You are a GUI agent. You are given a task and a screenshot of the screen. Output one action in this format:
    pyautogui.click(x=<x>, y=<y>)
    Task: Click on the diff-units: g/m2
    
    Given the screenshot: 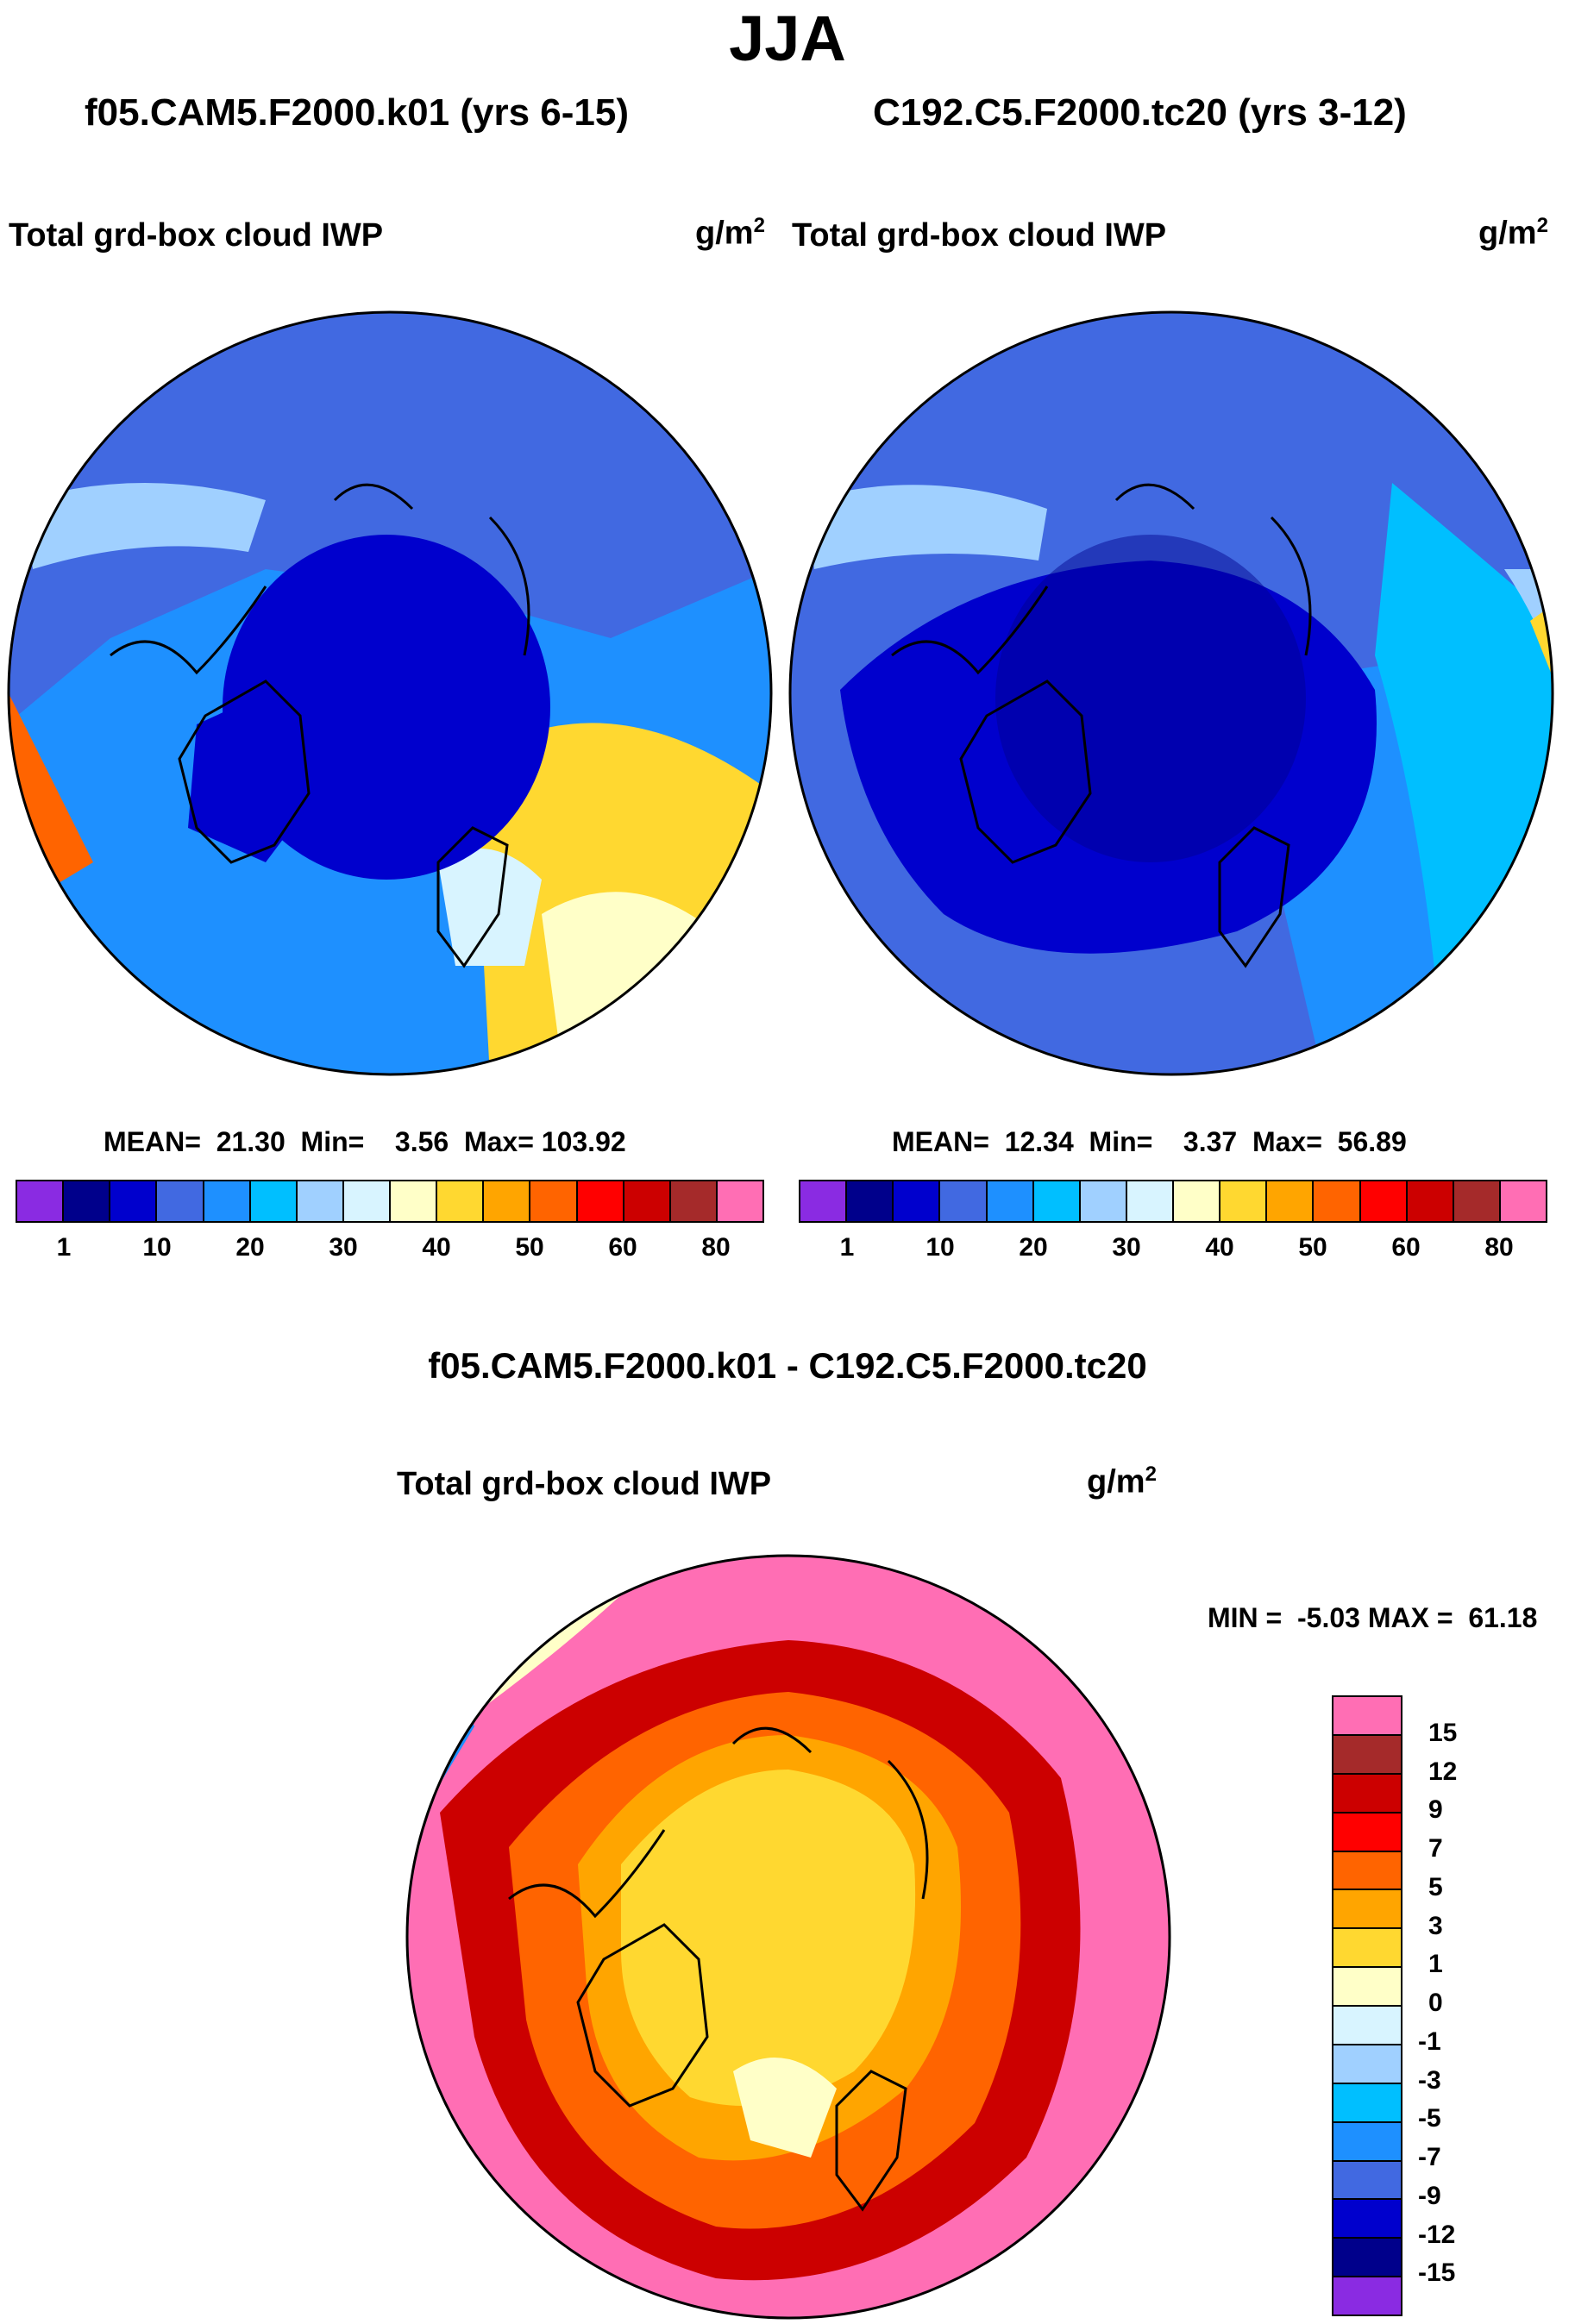 What is the action you would take?
    pyautogui.click(x=1122, y=1481)
    